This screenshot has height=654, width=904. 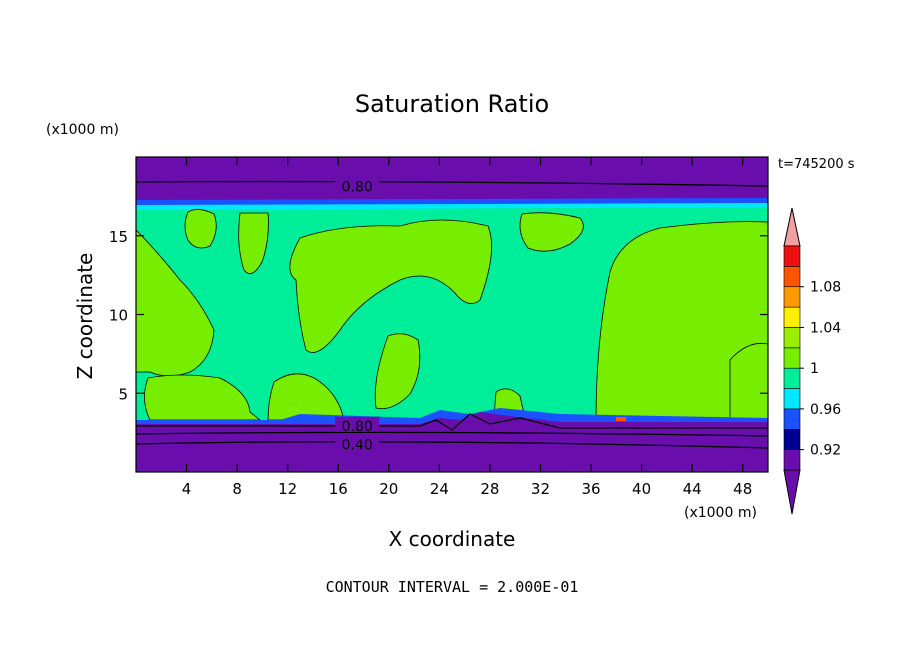 I want to click on colorbar-over-arrow, so click(x=792, y=227).